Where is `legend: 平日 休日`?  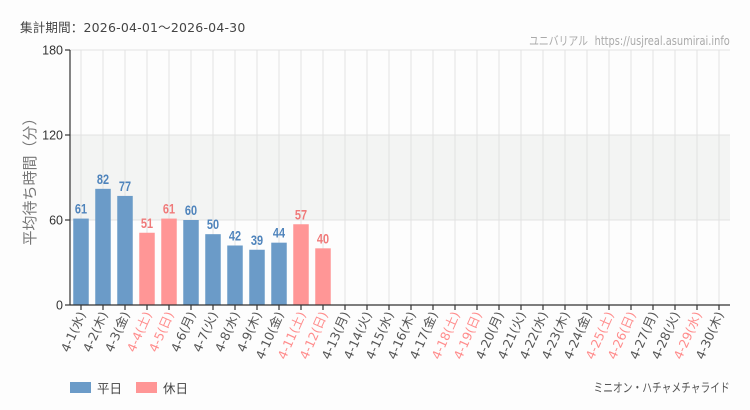 legend: 平日 休日 is located at coordinates (136, 387).